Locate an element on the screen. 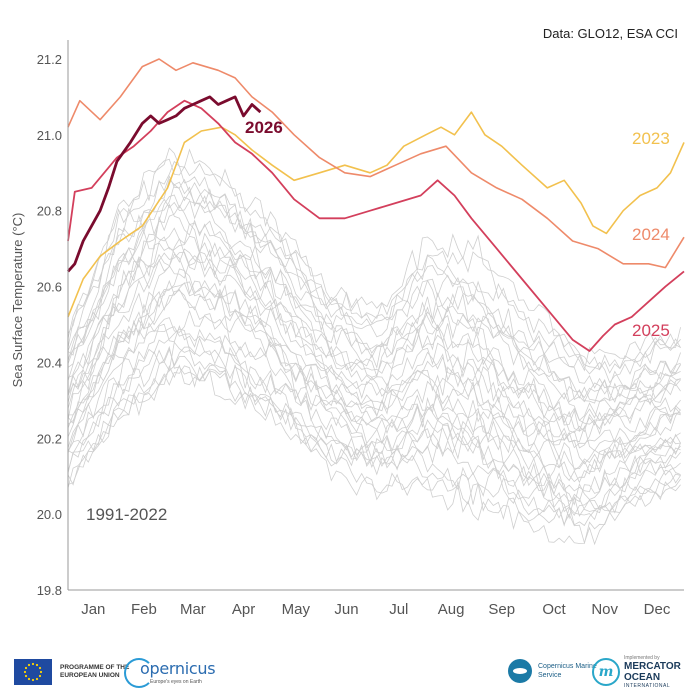 This screenshot has height=700, width=700. series-line-2026 is located at coordinates (164, 184).